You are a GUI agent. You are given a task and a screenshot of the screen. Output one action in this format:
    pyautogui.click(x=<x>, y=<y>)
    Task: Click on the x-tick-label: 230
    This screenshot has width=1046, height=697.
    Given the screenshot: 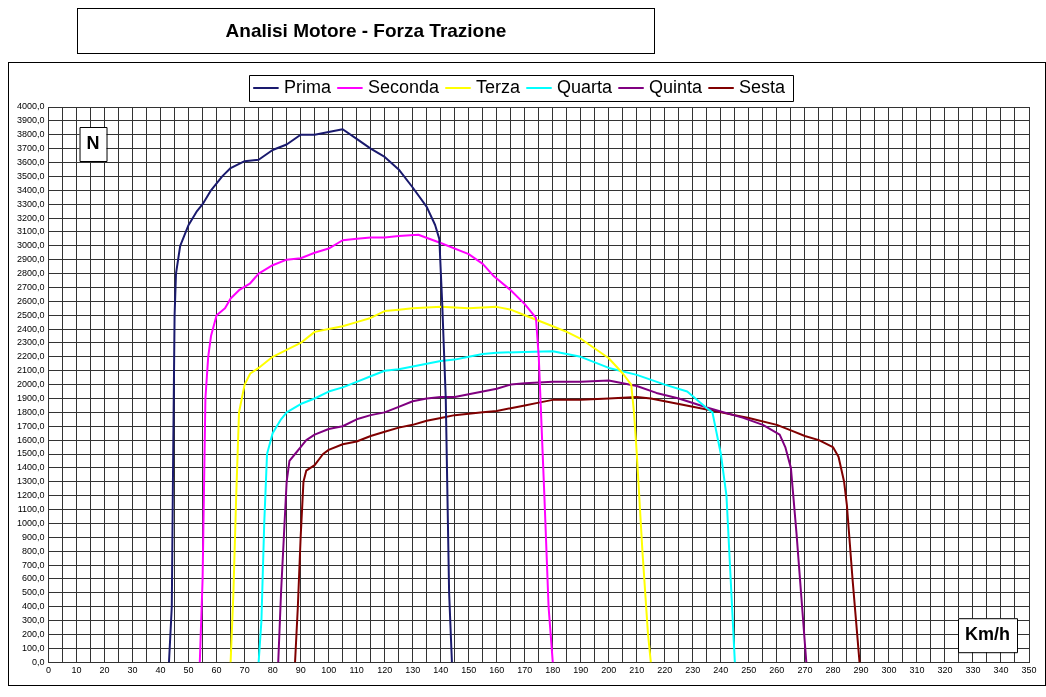 What is the action you would take?
    pyautogui.click(x=693, y=670)
    